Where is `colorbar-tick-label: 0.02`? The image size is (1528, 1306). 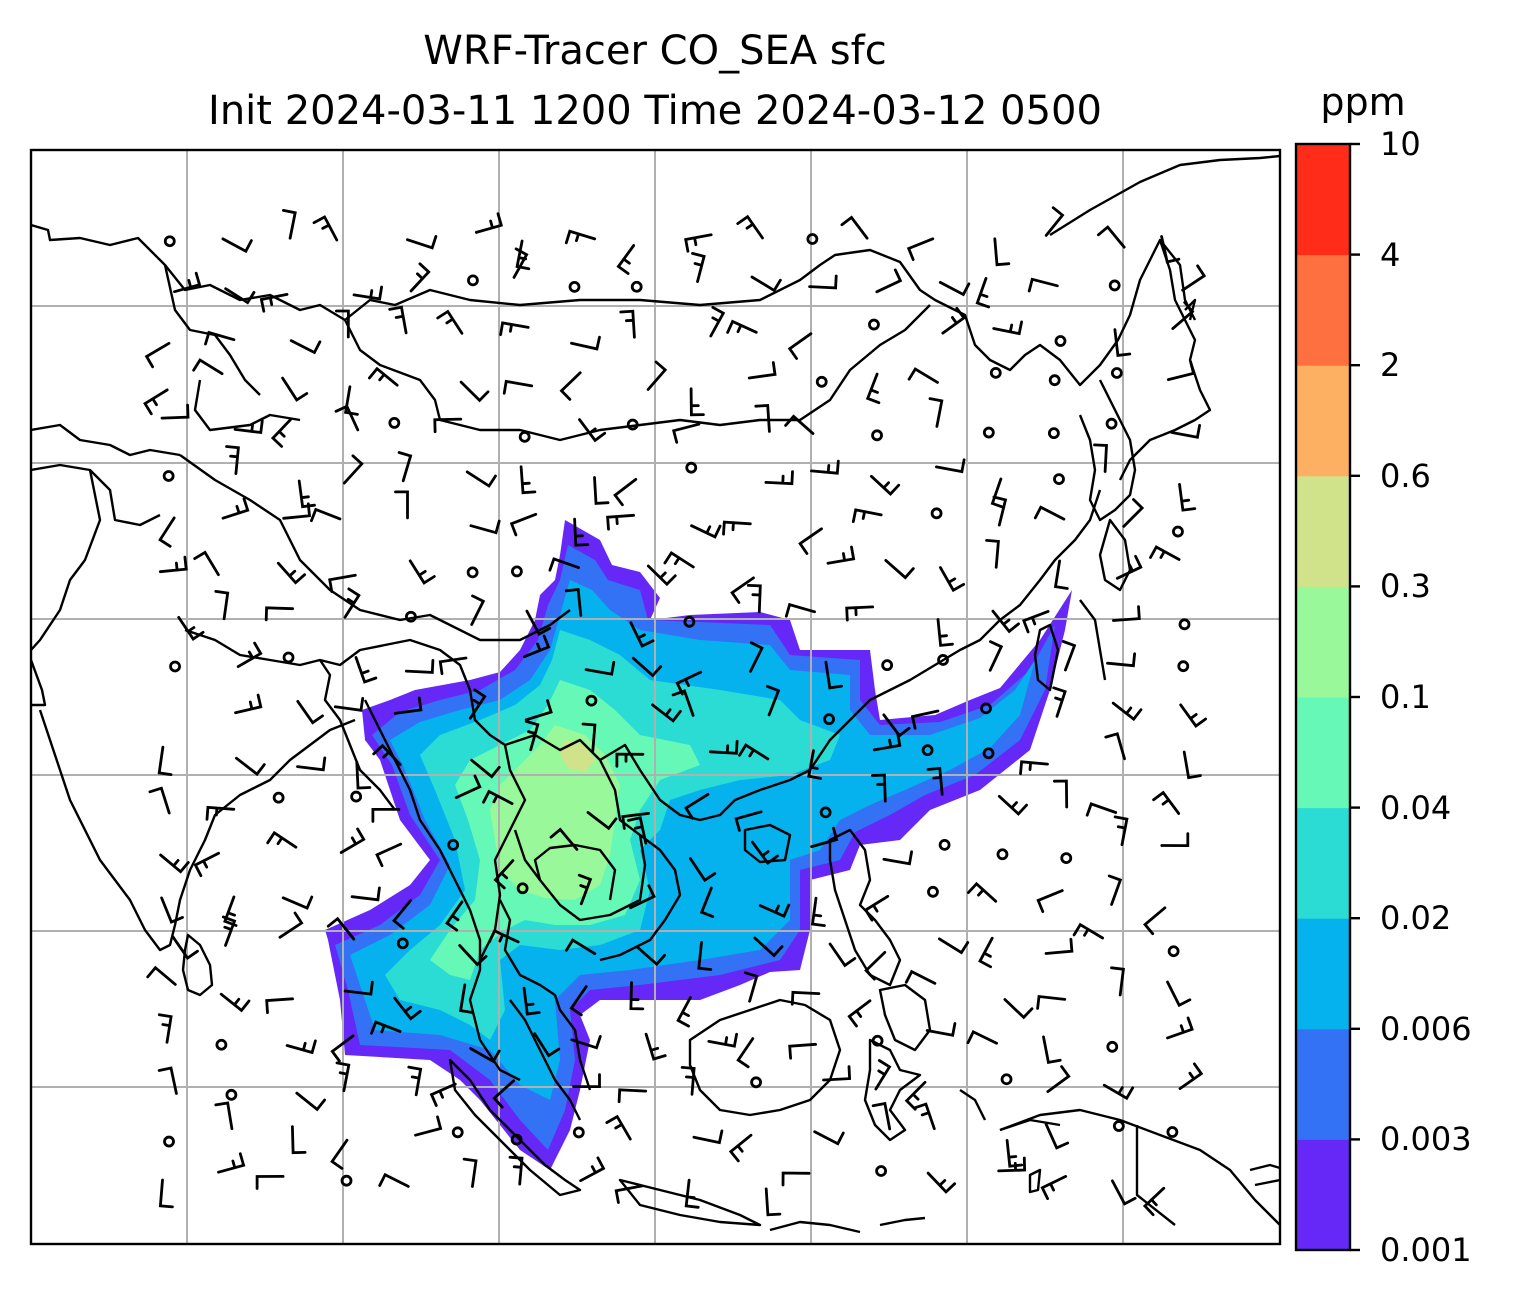 colorbar-tick-label: 0.02 is located at coordinates (1416, 918).